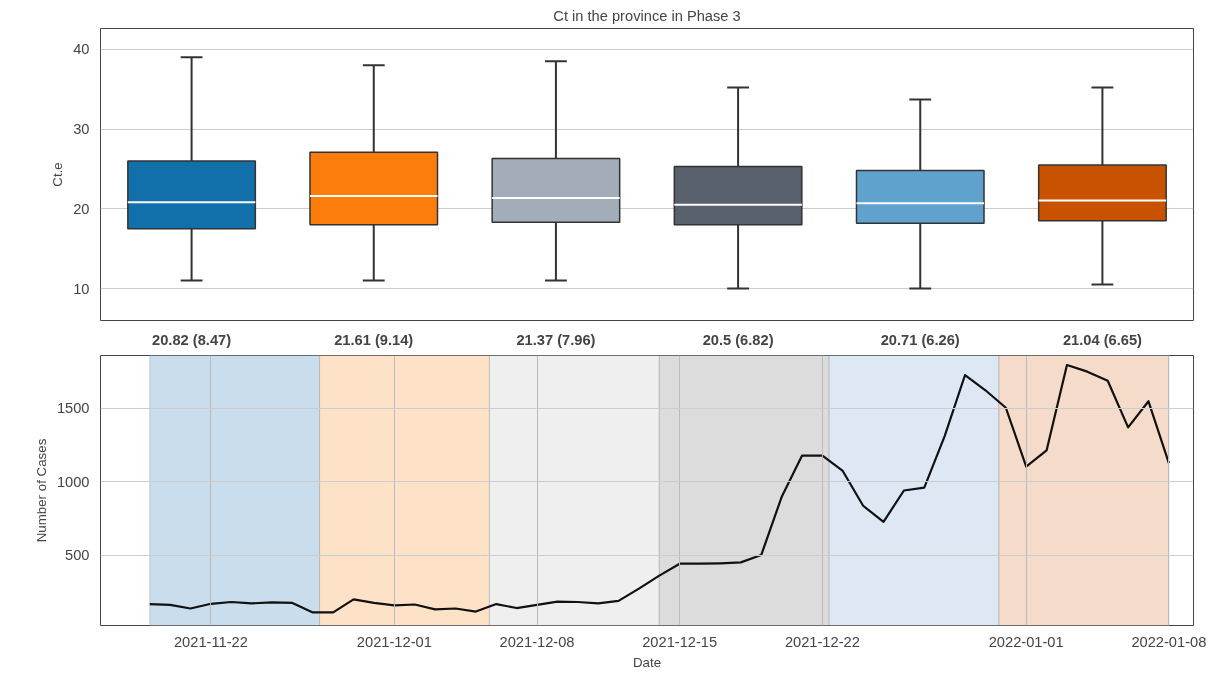 Image resolution: width=1223 pixels, height=677 pixels. I want to click on y-tick-label: 1000, so click(73, 481).